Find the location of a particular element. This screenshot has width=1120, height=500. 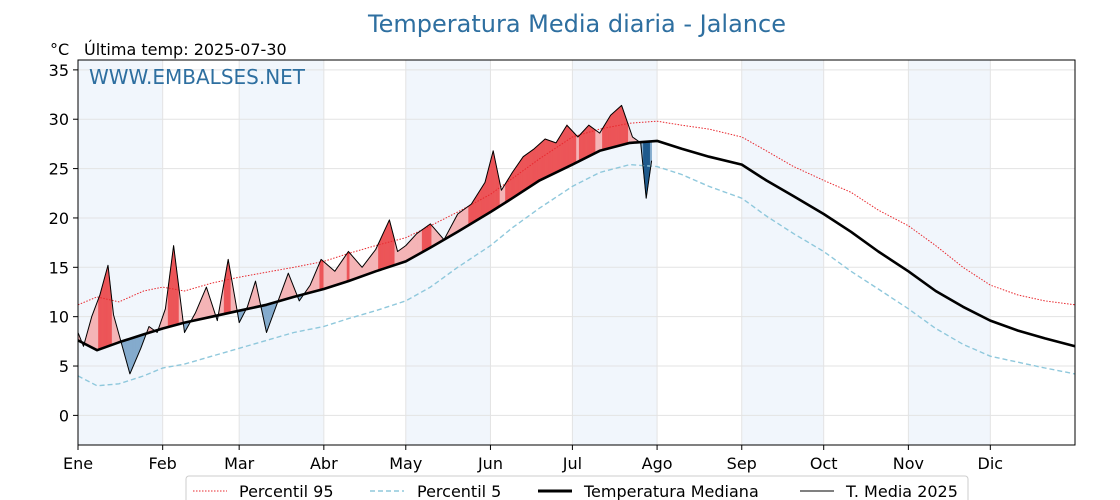

x-axis-ticks: Ene Feb Mar Abr May Jun Jul Ago Sep Oct Nov Dic is located at coordinates (533, 459).